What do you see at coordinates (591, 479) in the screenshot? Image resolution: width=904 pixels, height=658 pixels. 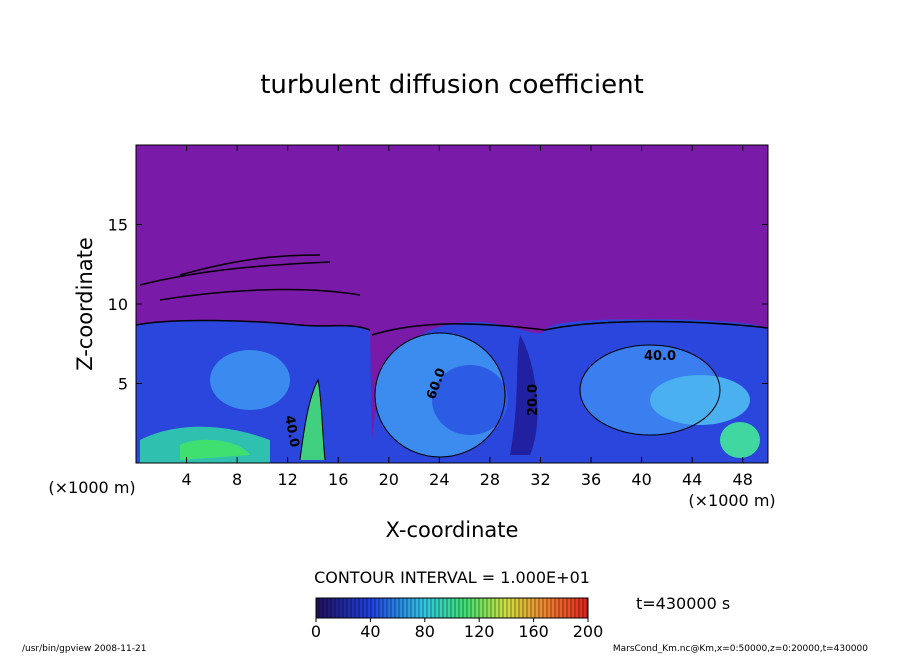 I see `x-tick-label: 36` at bounding box center [591, 479].